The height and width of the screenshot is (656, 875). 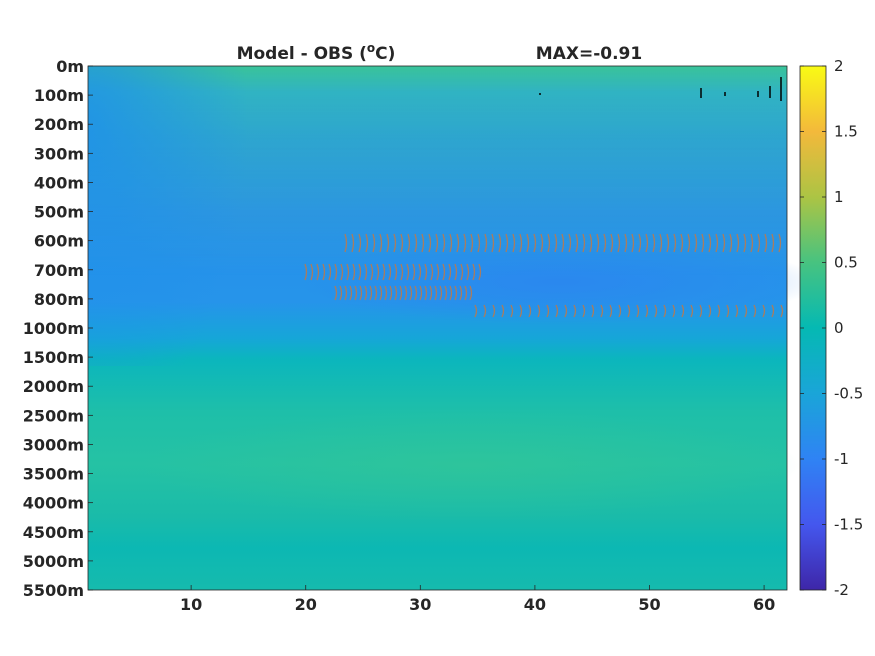 I want to click on y-tick-label: 500m, so click(x=59, y=212).